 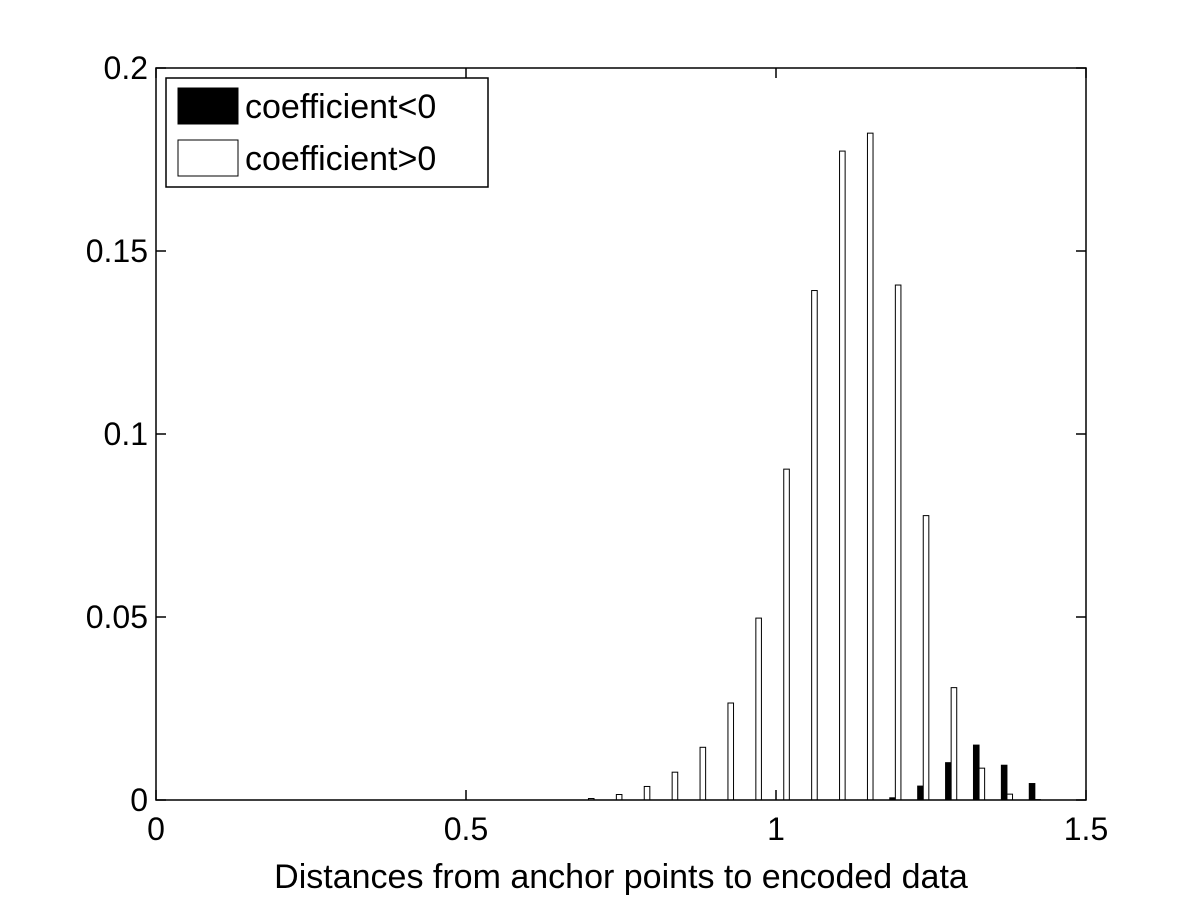 What do you see at coordinates (156, 829) in the screenshot?
I see `x-tick-label-0: 0` at bounding box center [156, 829].